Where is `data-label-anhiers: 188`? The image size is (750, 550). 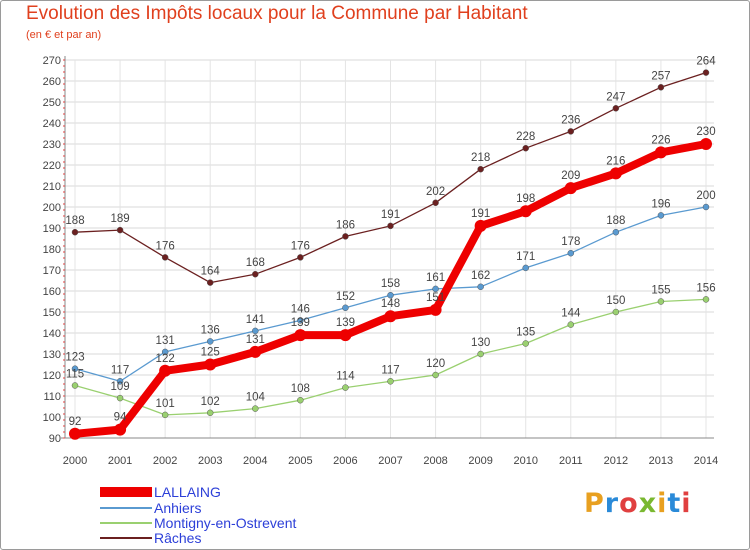
data-label-anhiers: 188 is located at coordinates (615, 221).